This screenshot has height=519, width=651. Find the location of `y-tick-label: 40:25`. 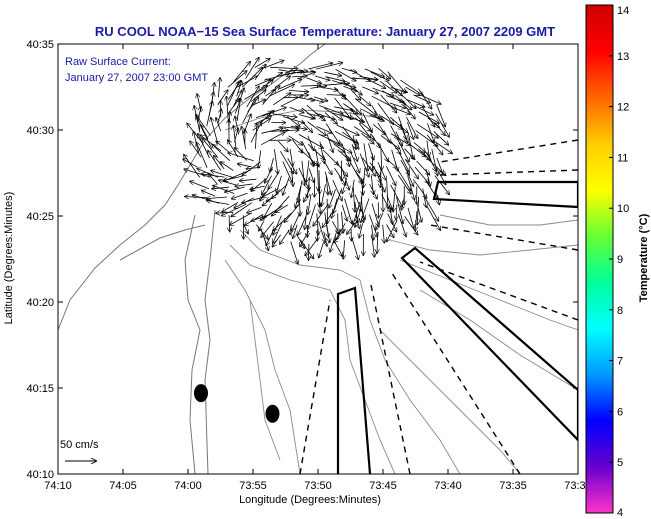

y-tick-label: 40:25 is located at coordinates (40, 217).